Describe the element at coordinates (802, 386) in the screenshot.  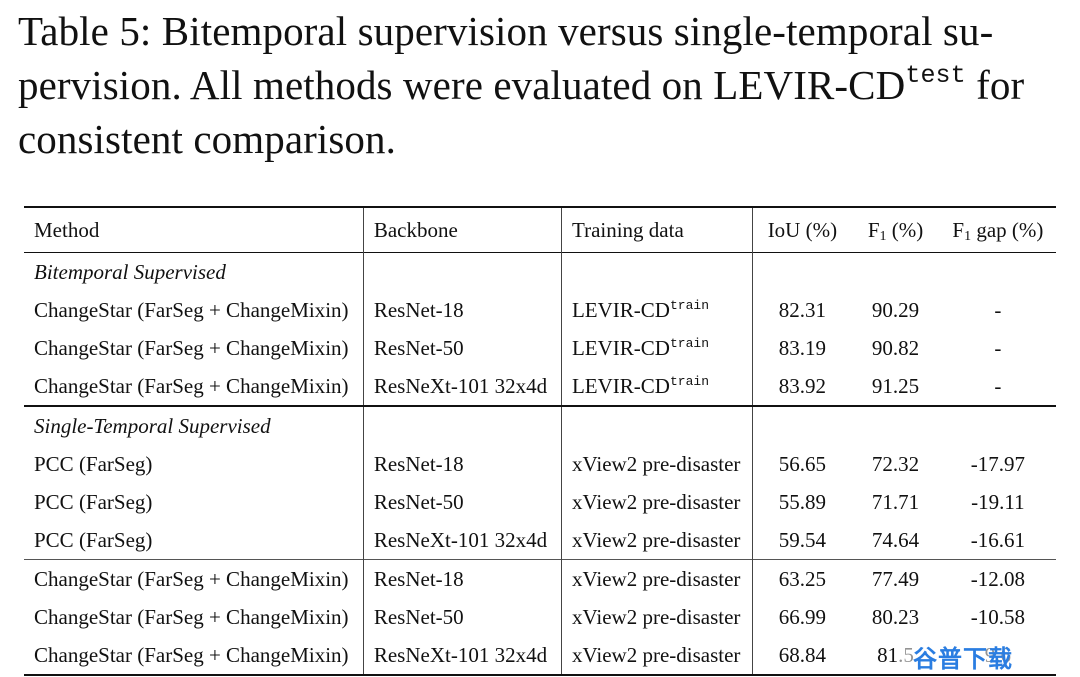
I see `cell-iou: 83.92` at that location.